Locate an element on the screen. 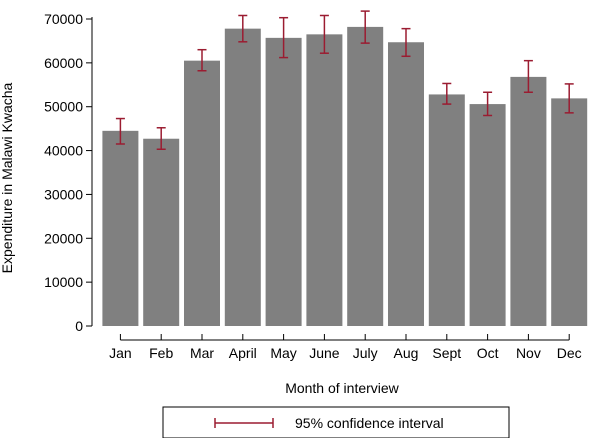  y-tick-label: 30000 is located at coordinates (63, 194).